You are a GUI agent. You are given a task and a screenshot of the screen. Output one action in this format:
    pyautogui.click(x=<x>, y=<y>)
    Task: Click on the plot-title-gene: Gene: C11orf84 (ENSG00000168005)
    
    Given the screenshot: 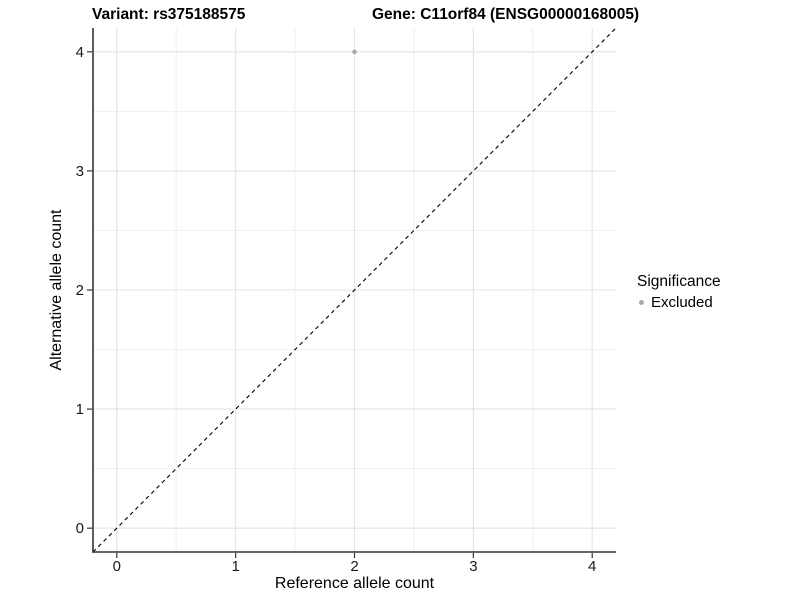 What is the action you would take?
    pyautogui.click(x=506, y=14)
    